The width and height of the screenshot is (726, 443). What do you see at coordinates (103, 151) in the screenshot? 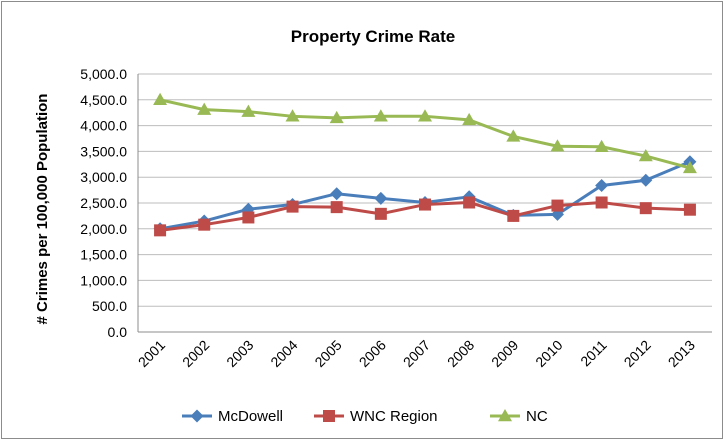
I see `y-tick-label: 3,500.0` at bounding box center [103, 151].